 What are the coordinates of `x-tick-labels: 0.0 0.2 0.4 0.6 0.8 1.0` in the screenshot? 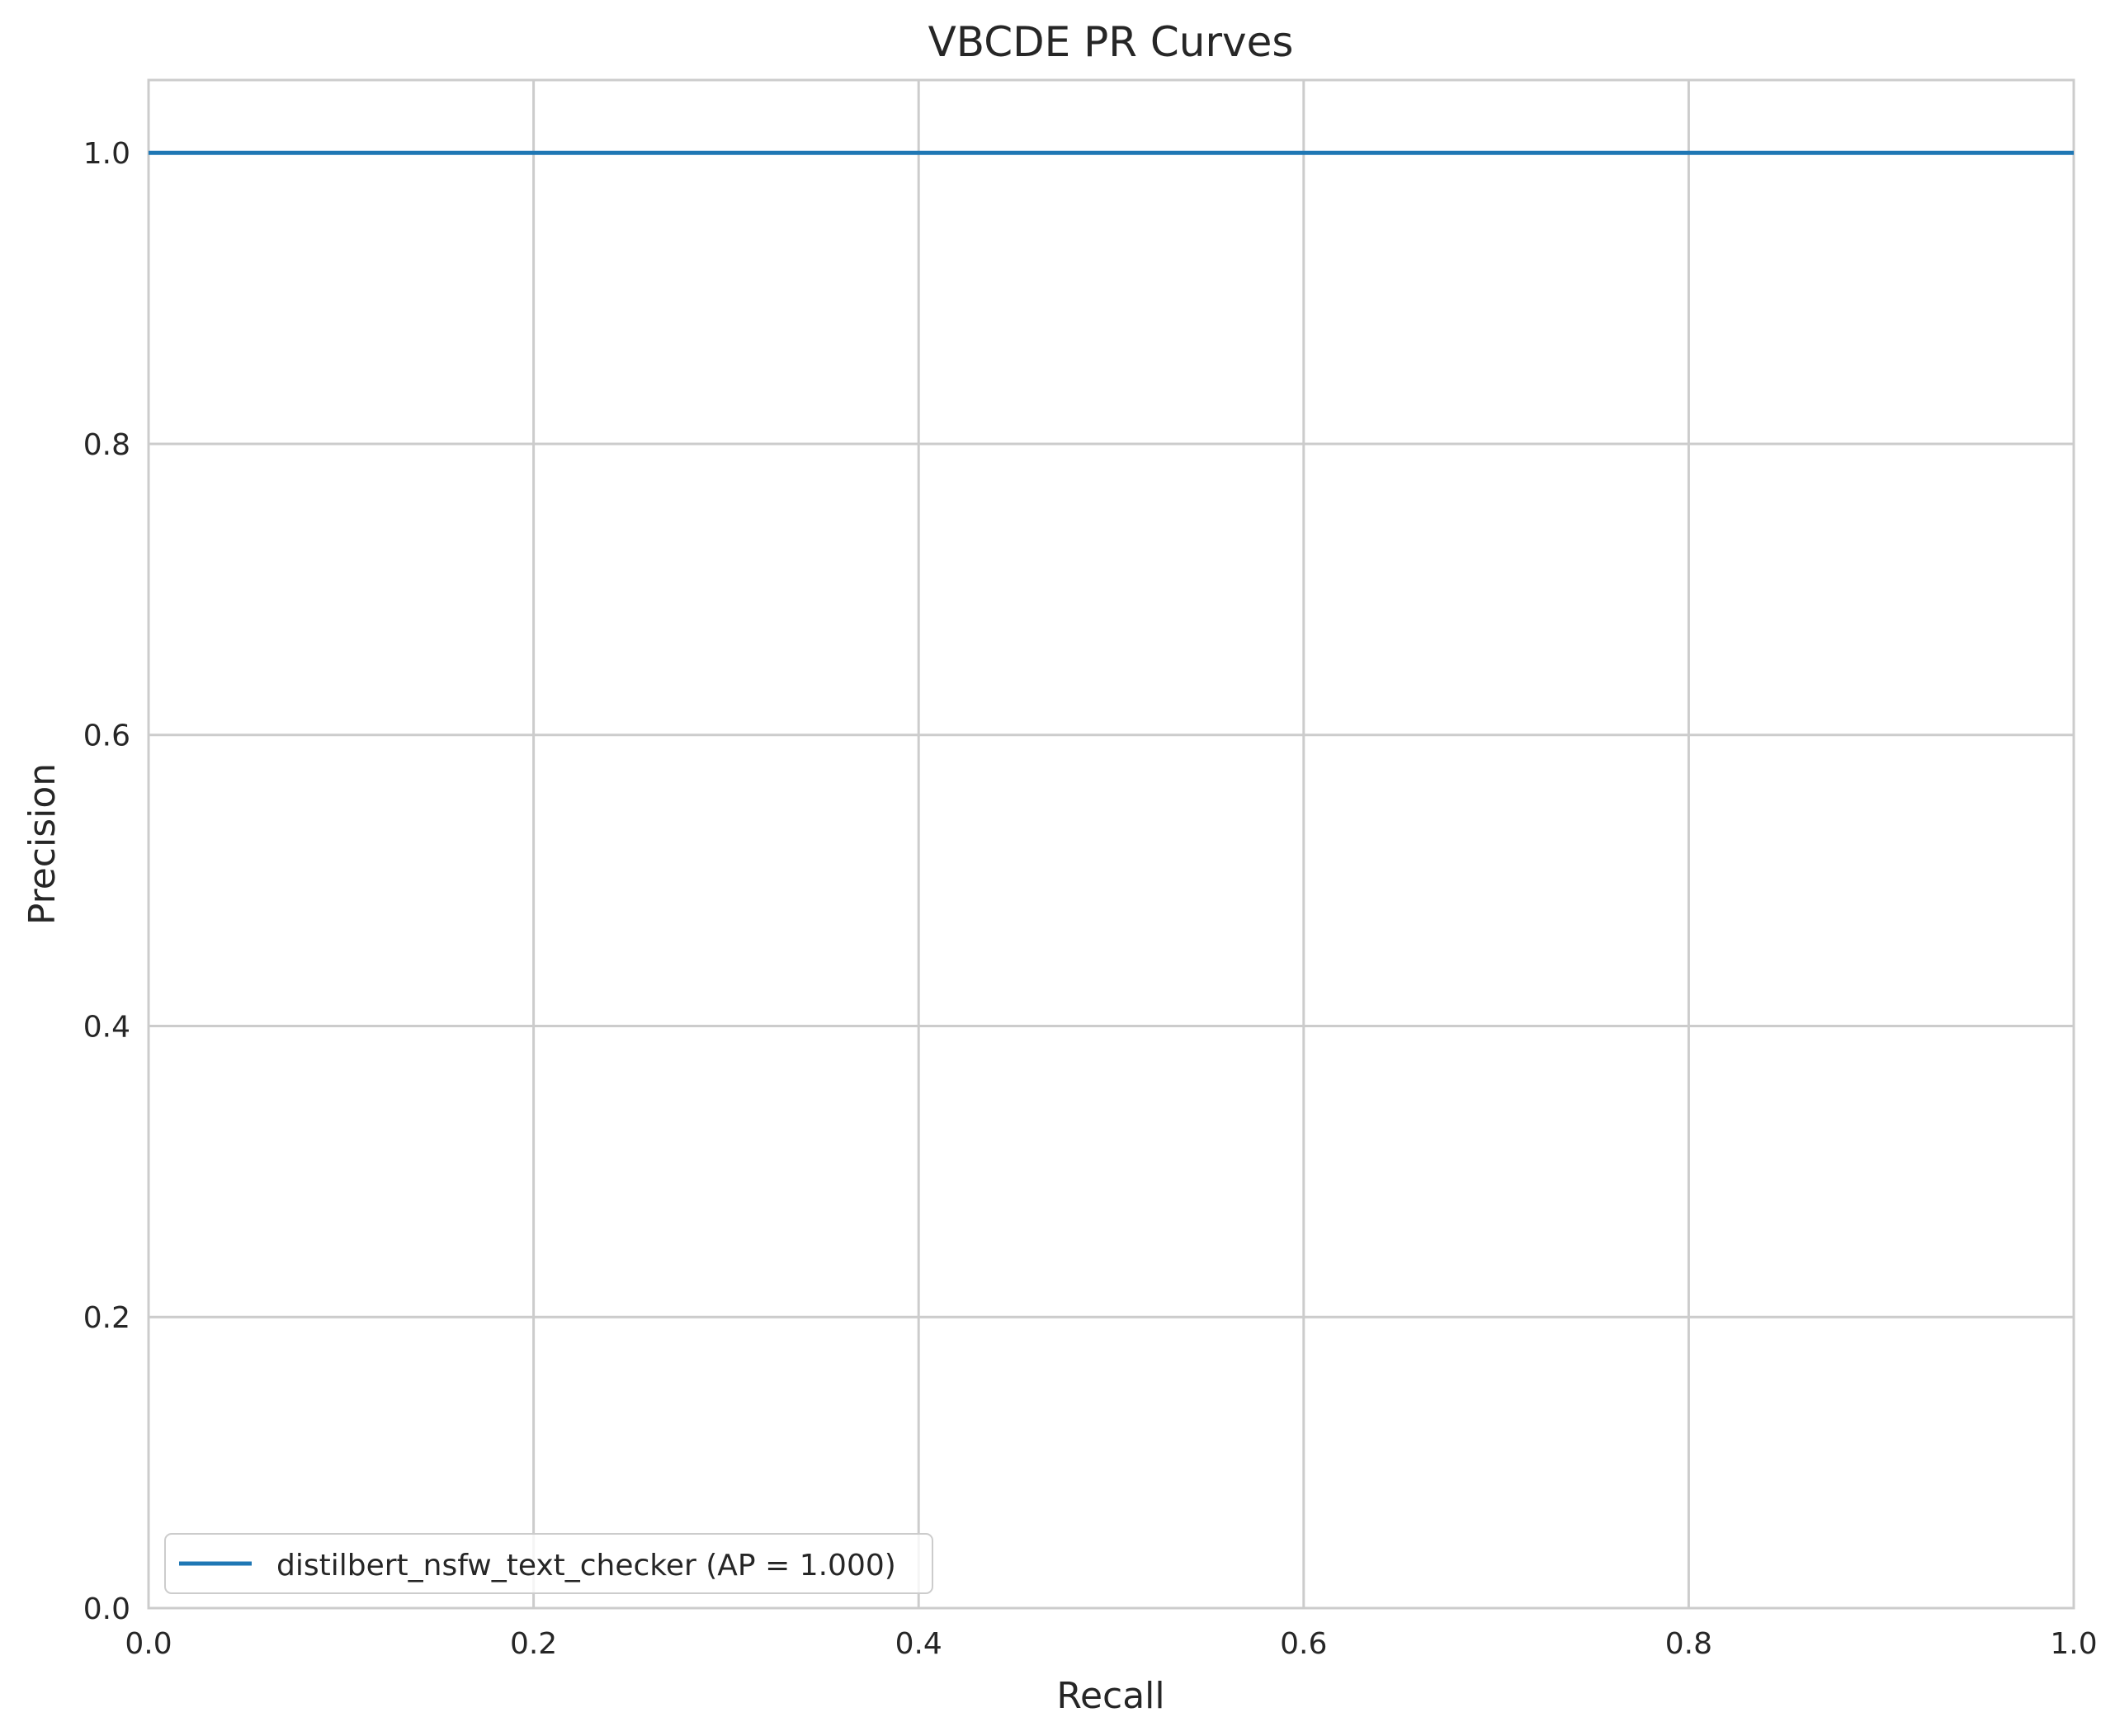 It's located at (1111, 1644).